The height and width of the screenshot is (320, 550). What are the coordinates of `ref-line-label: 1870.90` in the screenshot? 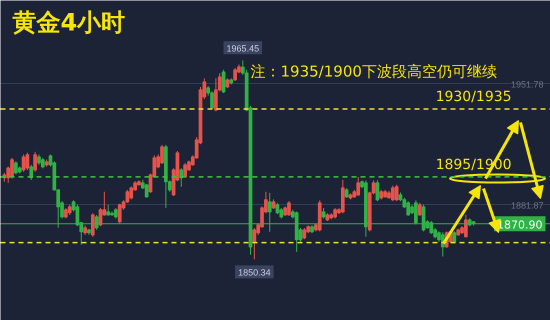 It's located at (520, 225).